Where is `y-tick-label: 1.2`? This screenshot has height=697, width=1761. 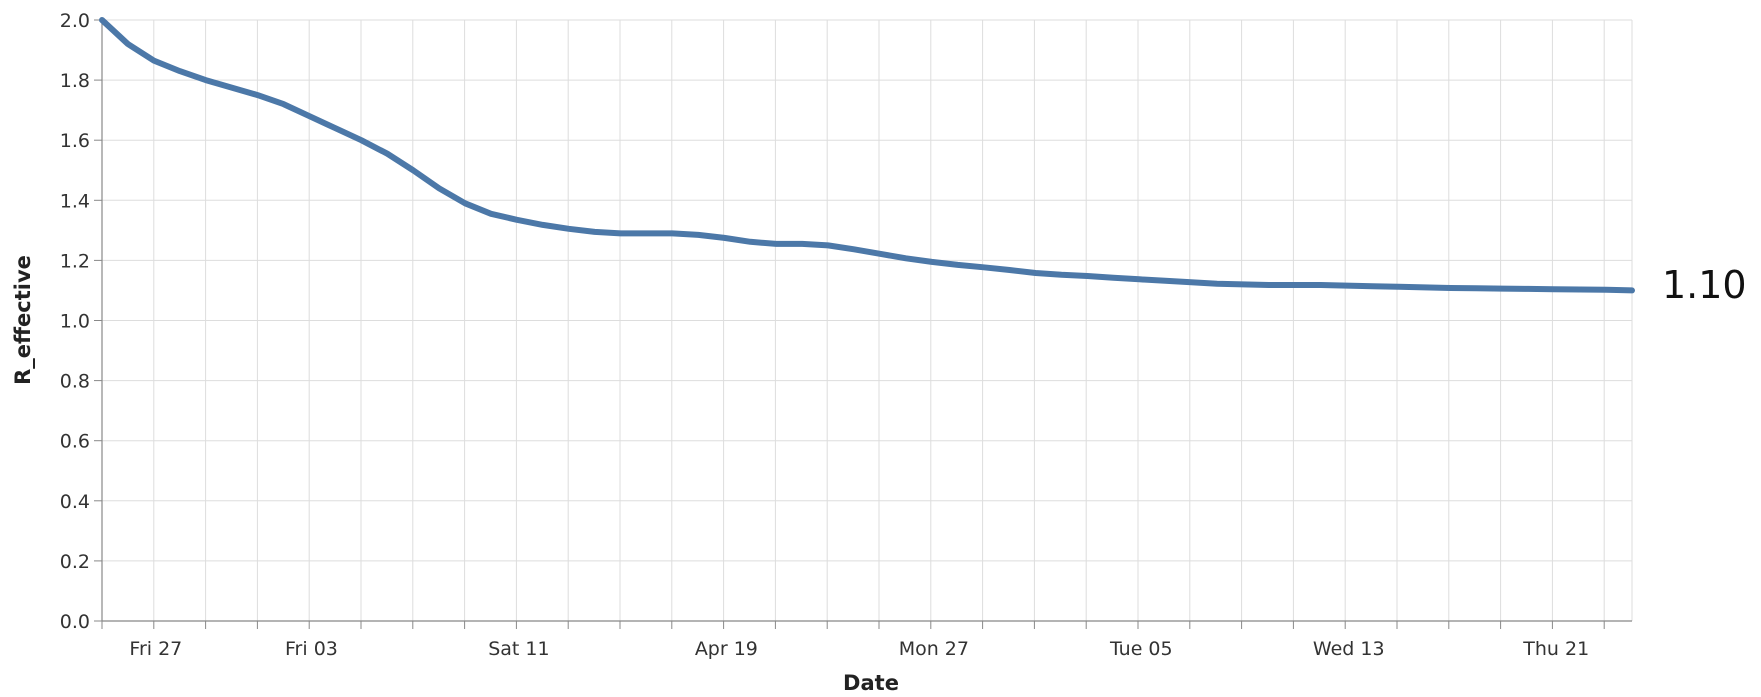
y-tick-label: 1.2 is located at coordinates (75, 261).